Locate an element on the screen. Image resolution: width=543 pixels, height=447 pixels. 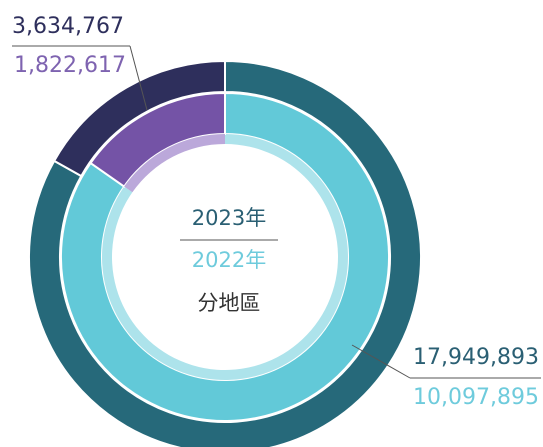
value-label: 10,097,895 is located at coordinates (476, 397).